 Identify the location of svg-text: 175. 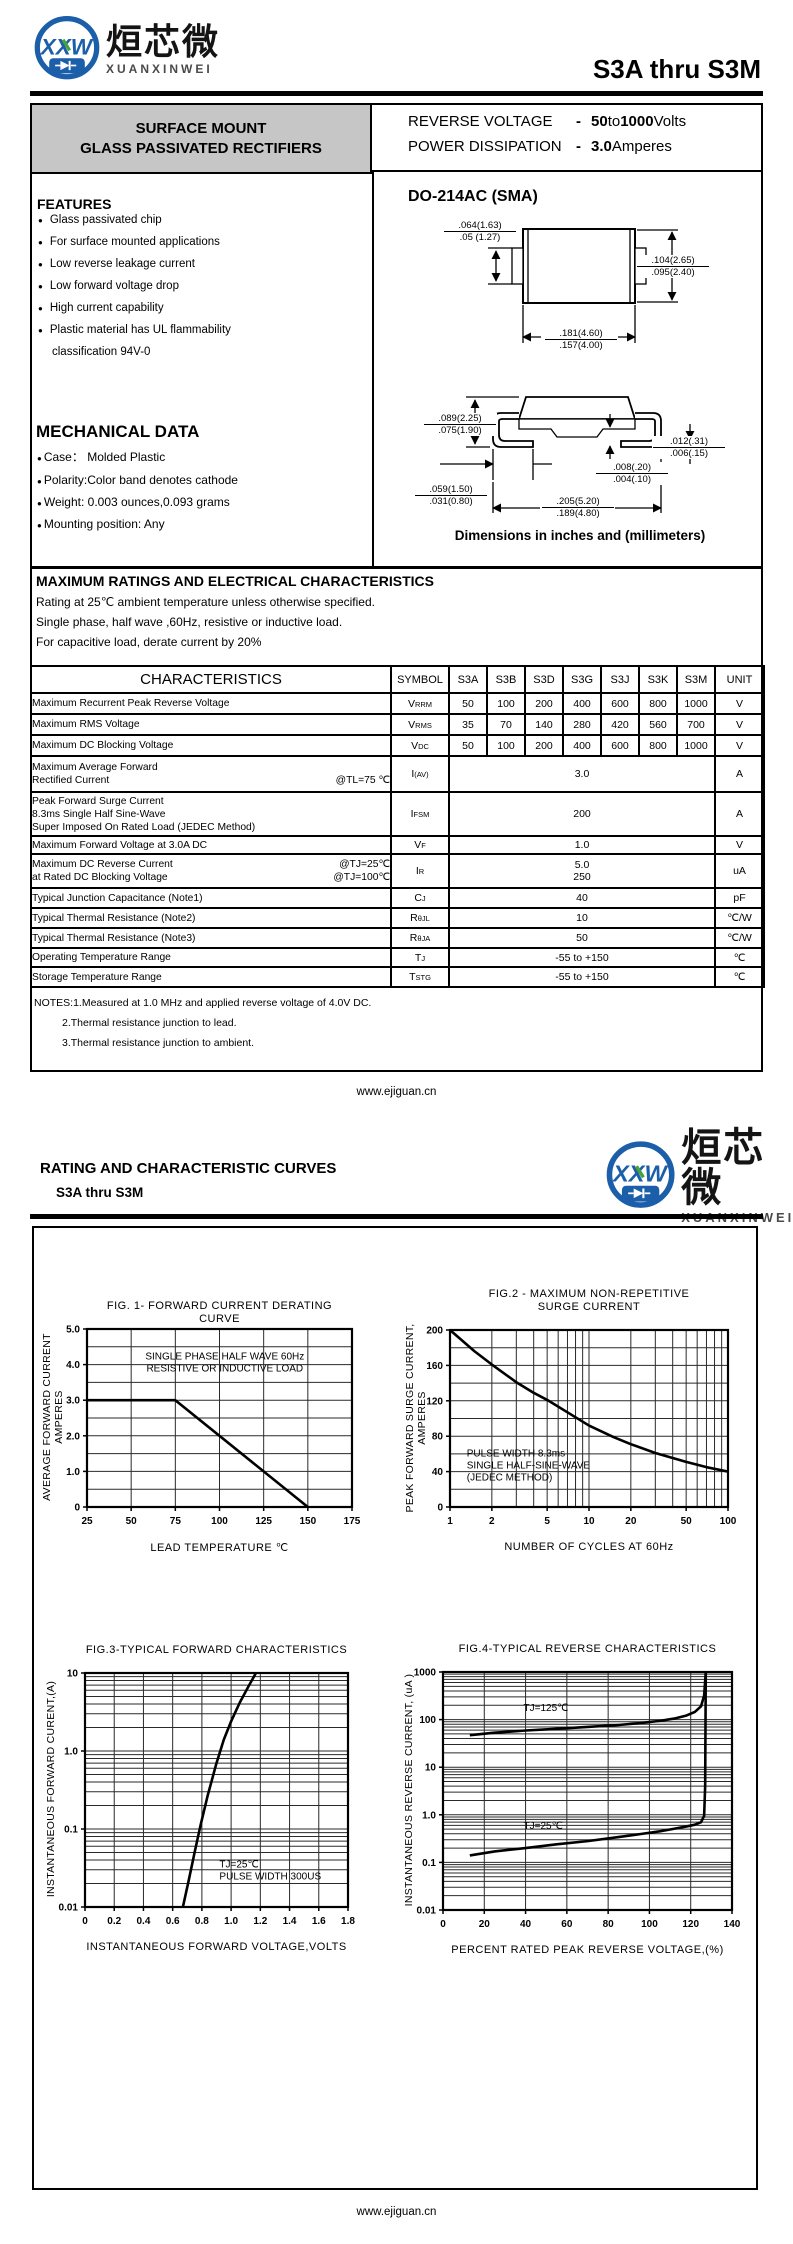
(352, 1521).